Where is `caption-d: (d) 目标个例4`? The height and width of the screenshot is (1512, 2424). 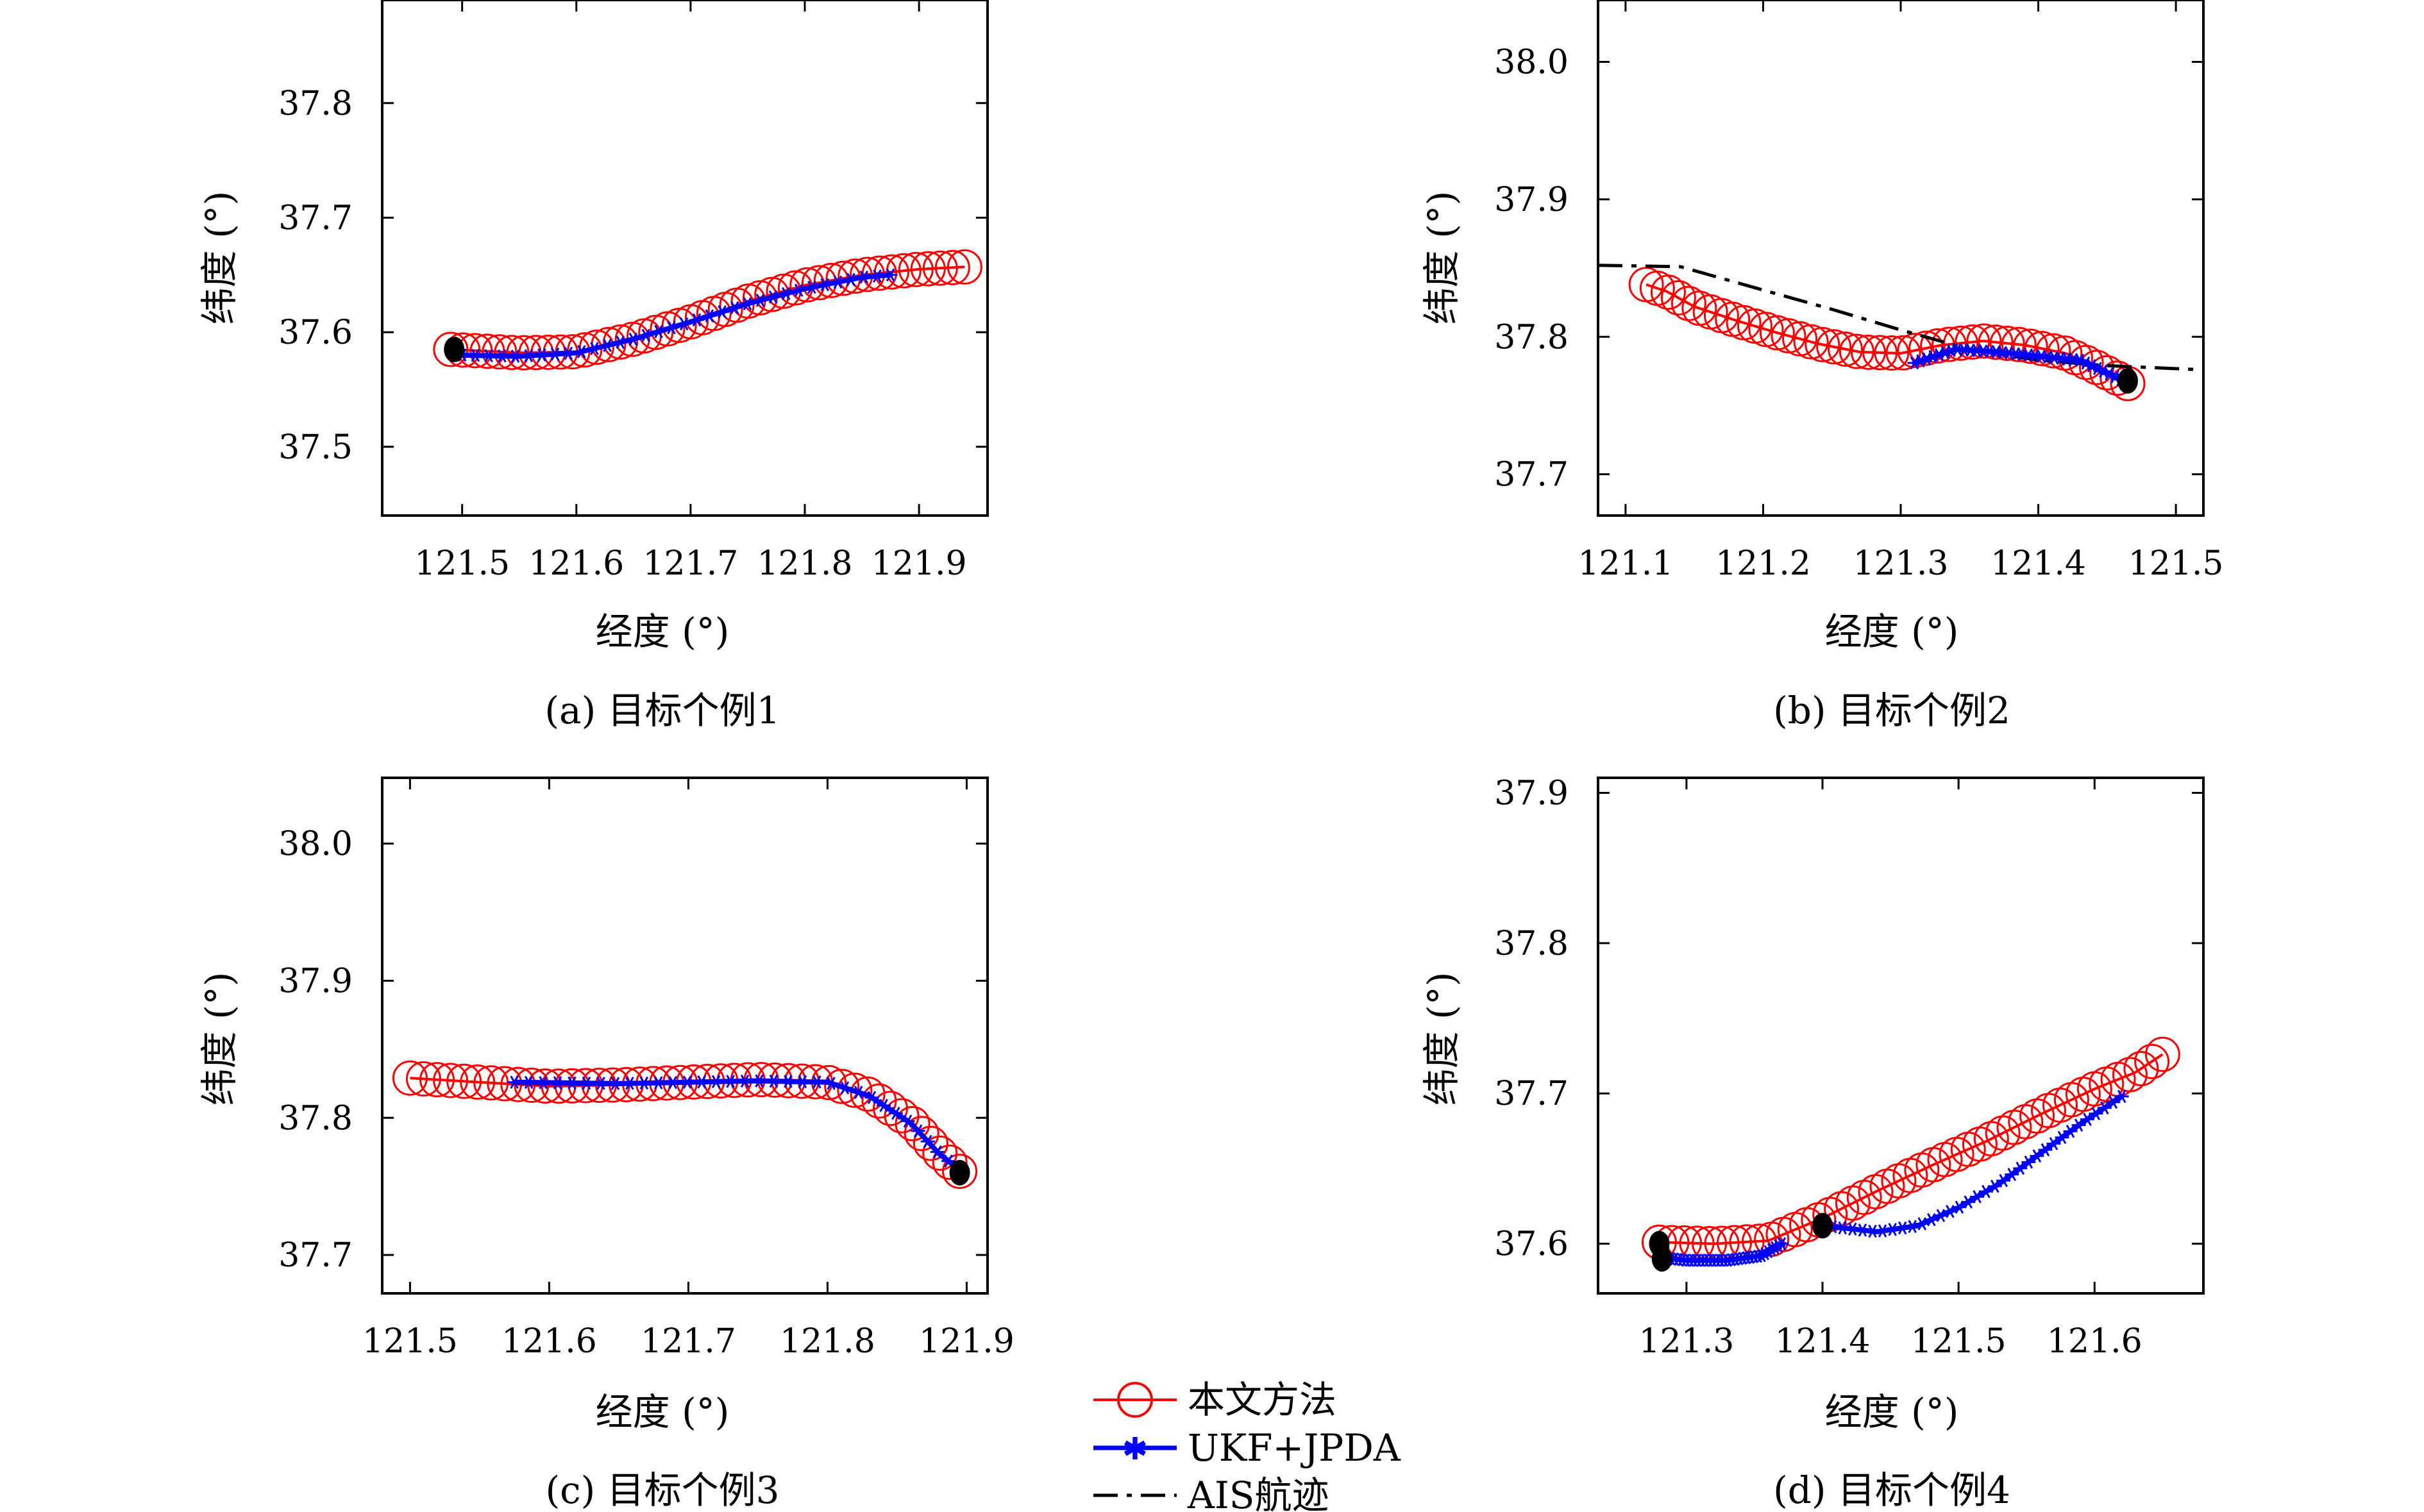
caption-d: (d) 目标个例4 is located at coordinates (1892, 1490).